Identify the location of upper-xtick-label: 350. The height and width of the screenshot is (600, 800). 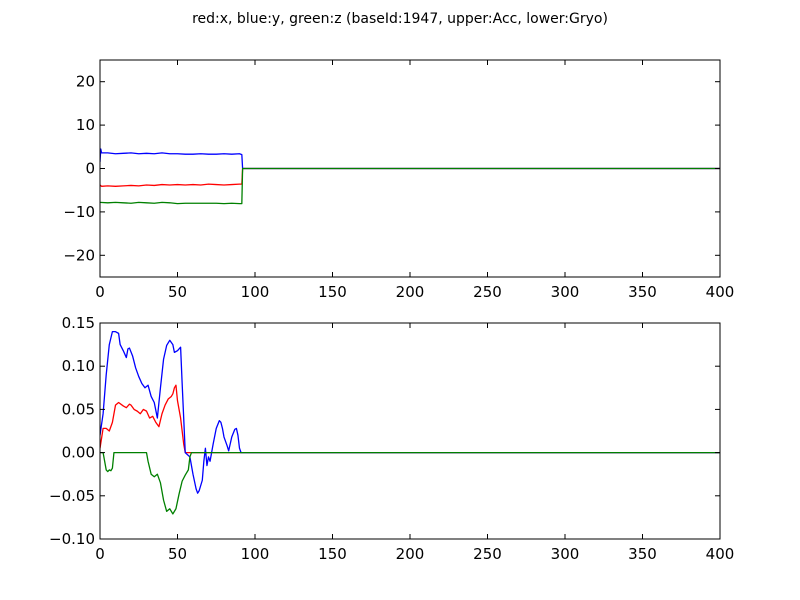
(642, 292).